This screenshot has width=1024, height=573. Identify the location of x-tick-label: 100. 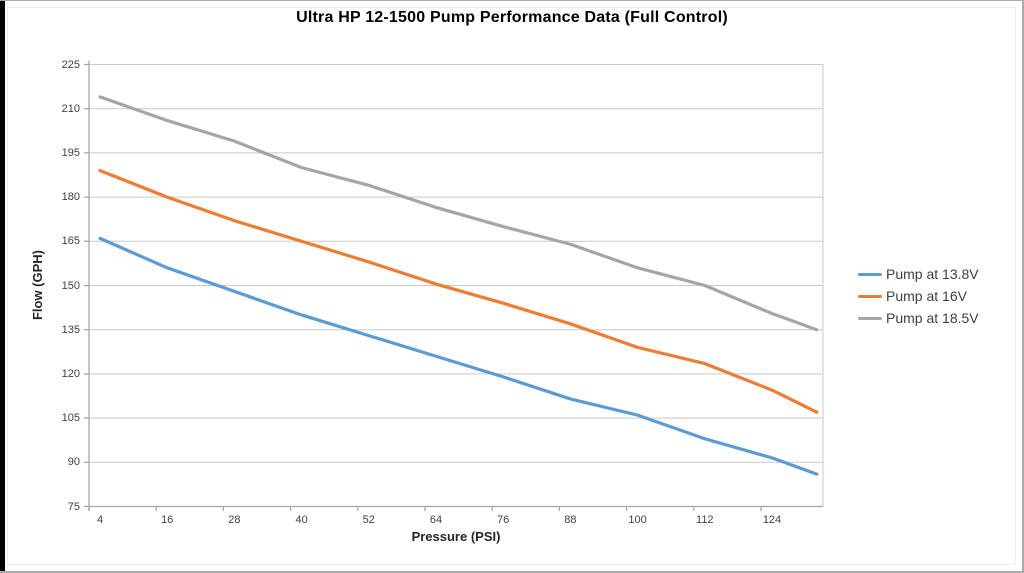
(637, 520).